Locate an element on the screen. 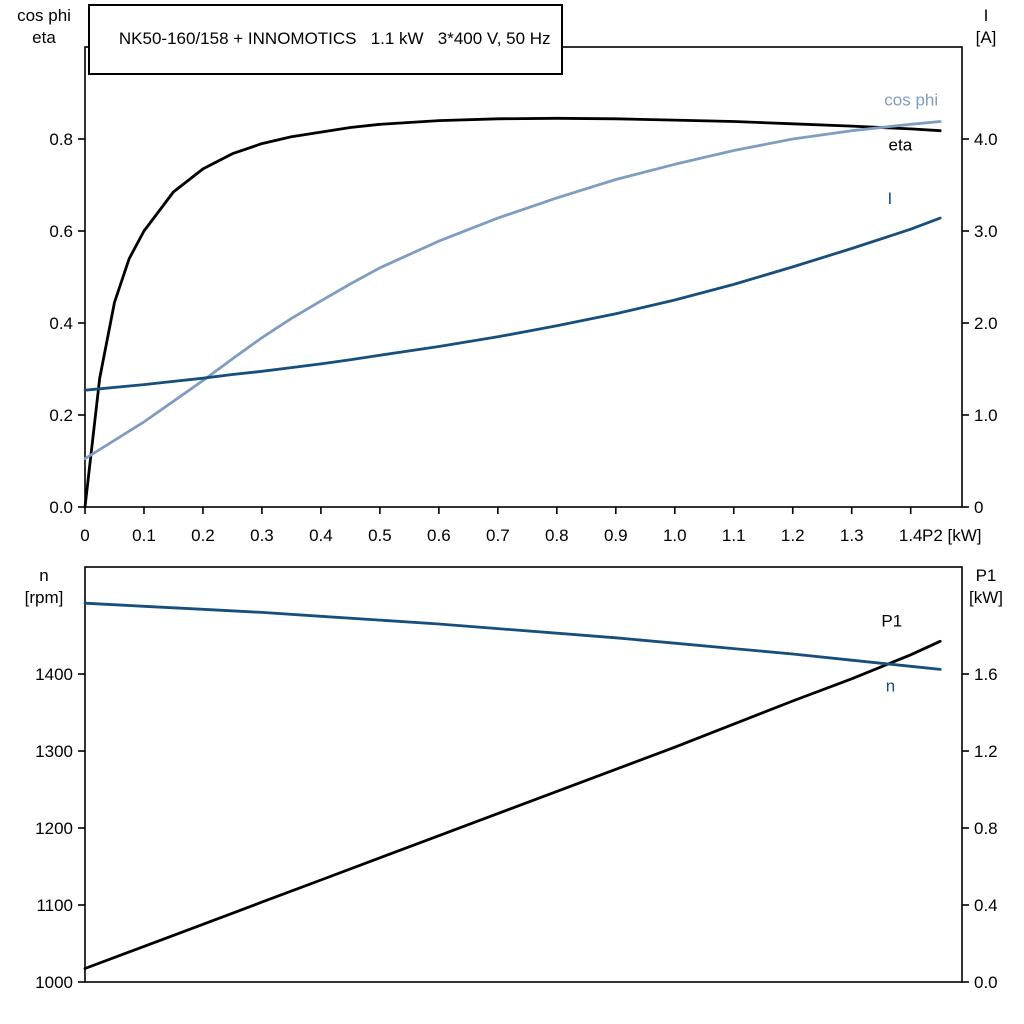  axis-title-line: eta is located at coordinates (44, 37).